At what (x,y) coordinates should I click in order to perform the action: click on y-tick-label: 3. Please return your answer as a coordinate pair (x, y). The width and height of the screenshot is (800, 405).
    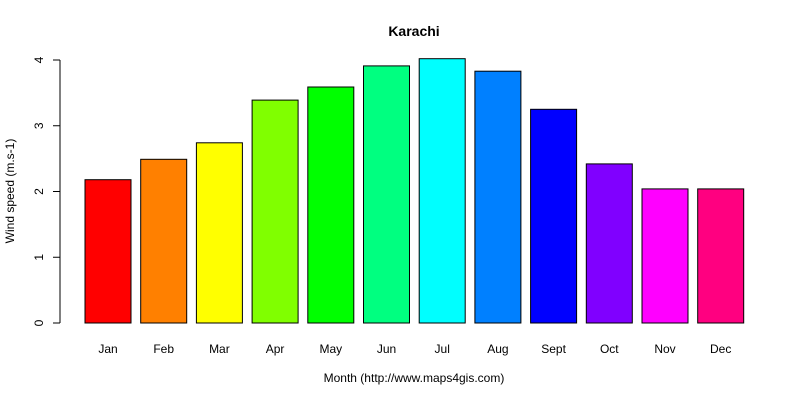
    Looking at the image, I should click on (39, 125).